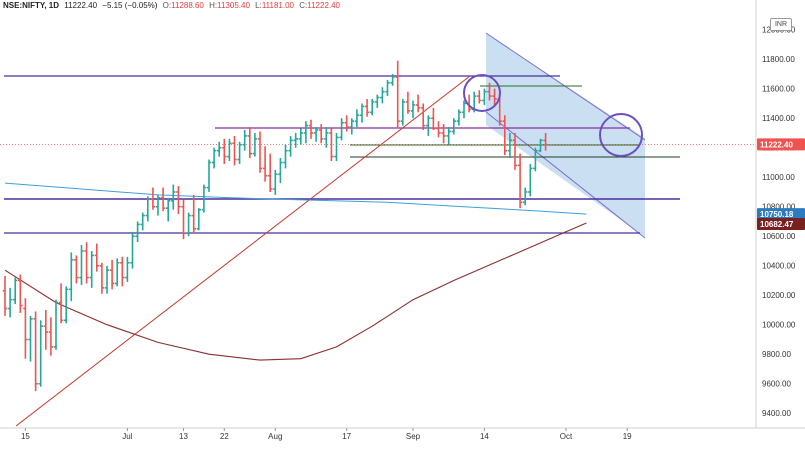  I want to click on x-tick-label: 13, so click(183, 436).